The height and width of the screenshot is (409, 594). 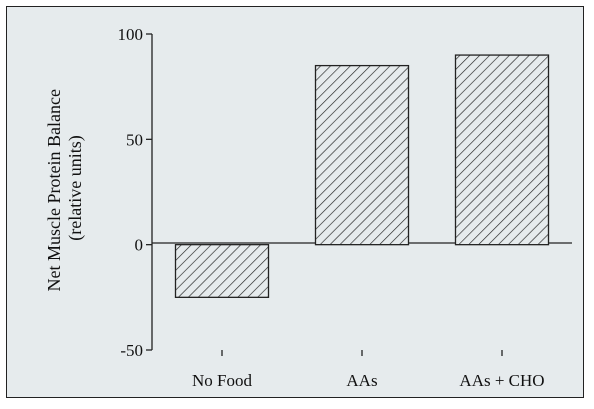 What do you see at coordinates (222, 271) in the screenshot?
I see `bar-no-food` at bounding box center [222, 271].